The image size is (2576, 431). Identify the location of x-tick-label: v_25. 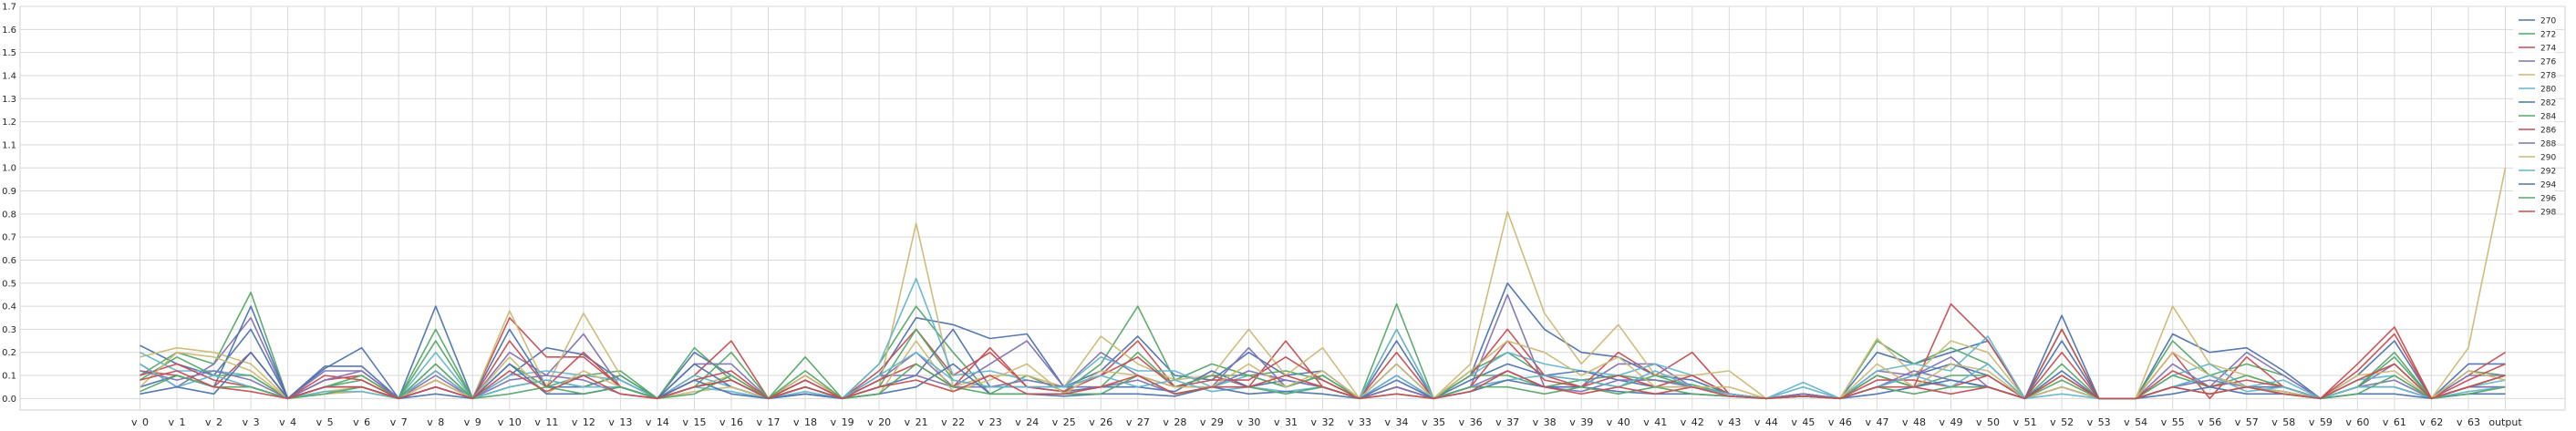
(1064, 421).